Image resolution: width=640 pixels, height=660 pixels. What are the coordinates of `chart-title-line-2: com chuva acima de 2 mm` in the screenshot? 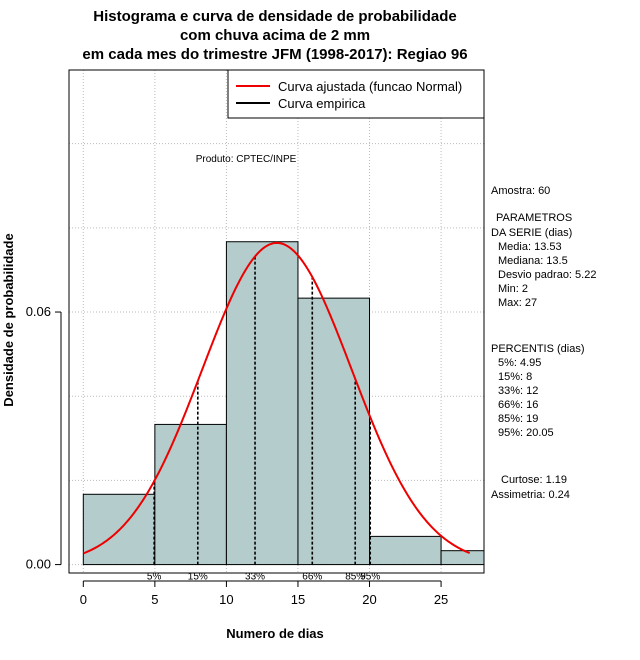 It's located at (275, 35).